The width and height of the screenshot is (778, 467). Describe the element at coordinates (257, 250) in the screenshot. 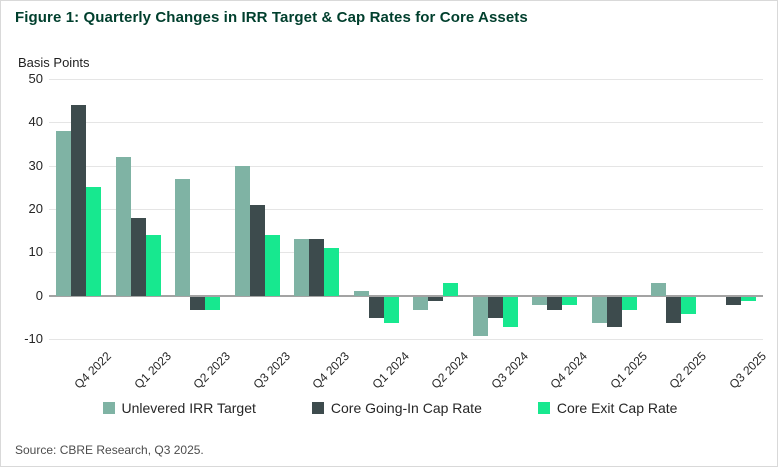

I see `bar-core-going-in-cap-rate-q3-2023` at that location.